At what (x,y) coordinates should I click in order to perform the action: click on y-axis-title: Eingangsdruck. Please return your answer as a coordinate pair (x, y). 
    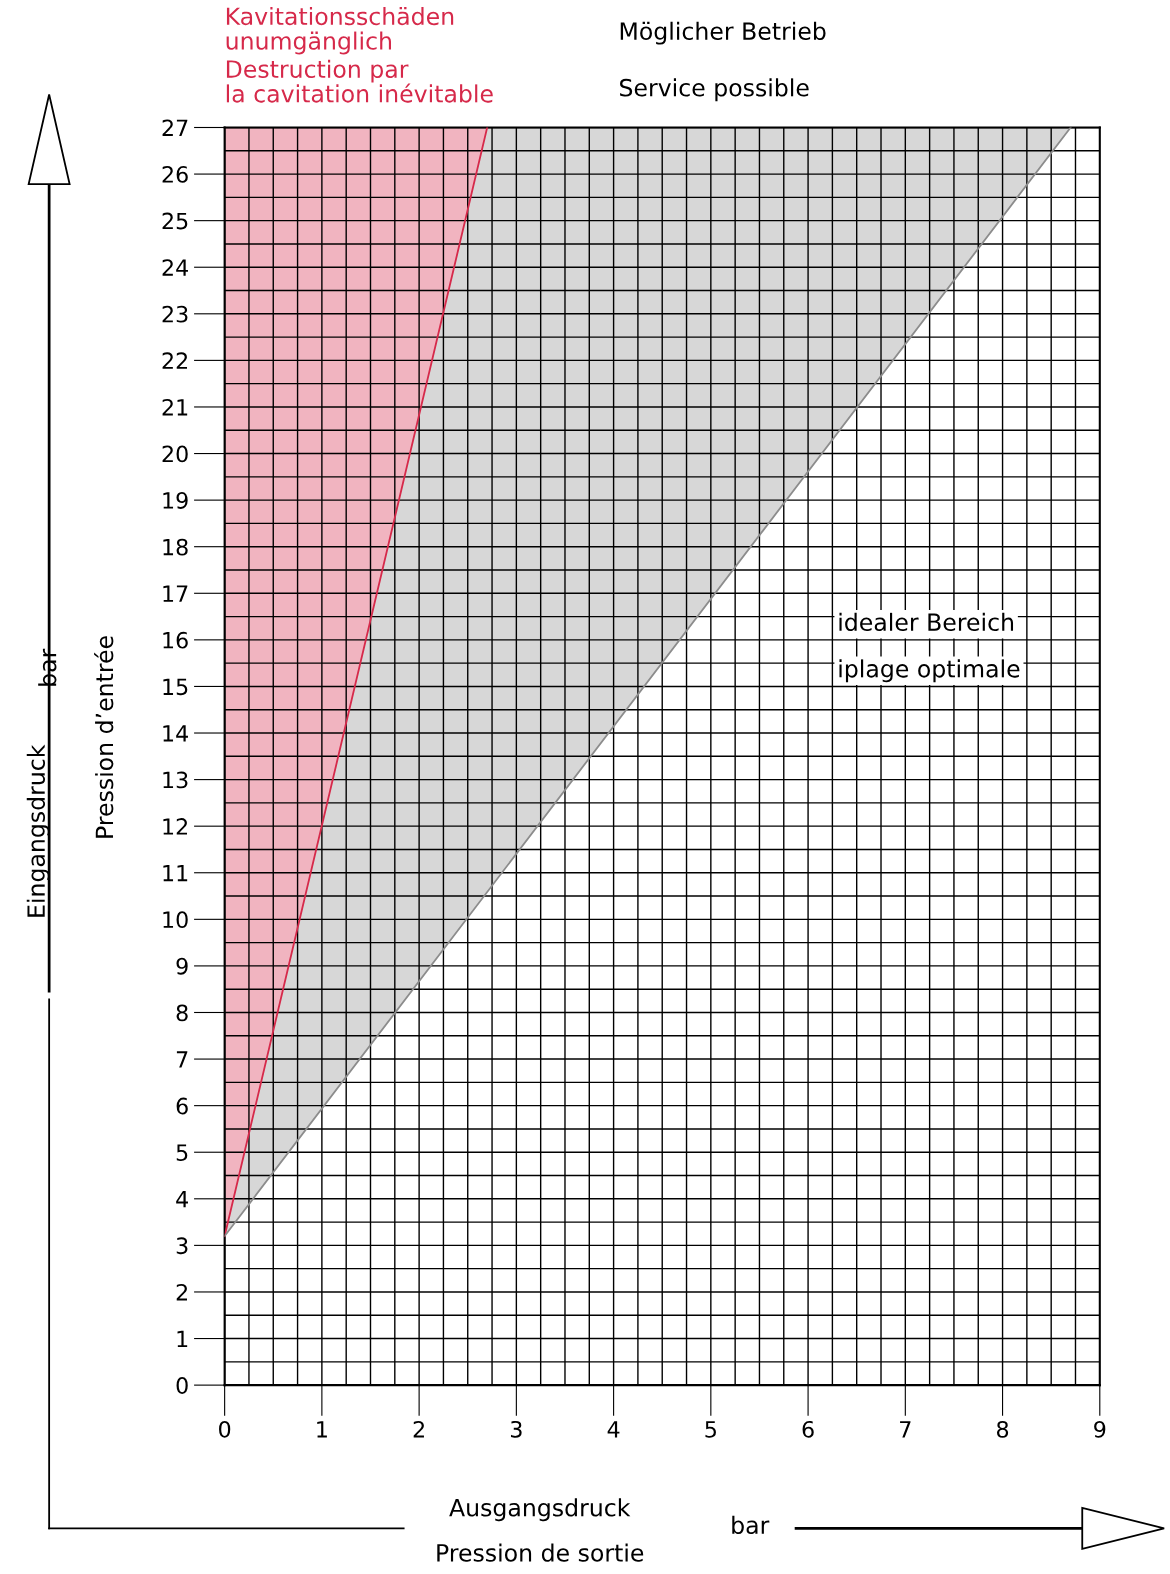
    Looking at the image, I should click on (38, 830).